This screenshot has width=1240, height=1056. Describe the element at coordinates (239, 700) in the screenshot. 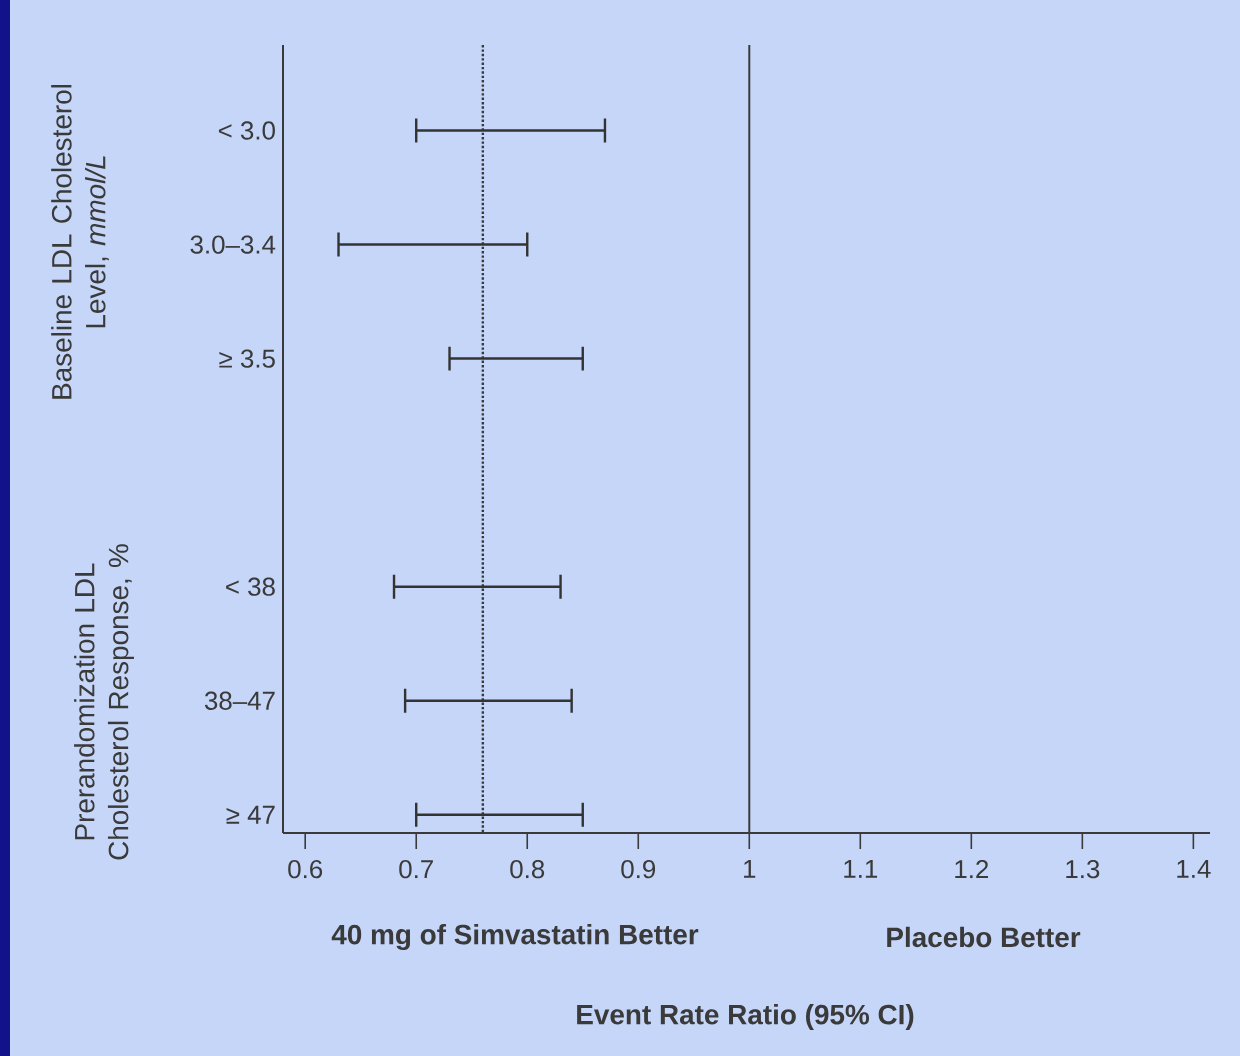

I see `y-tick-label: 38–47` at that location.